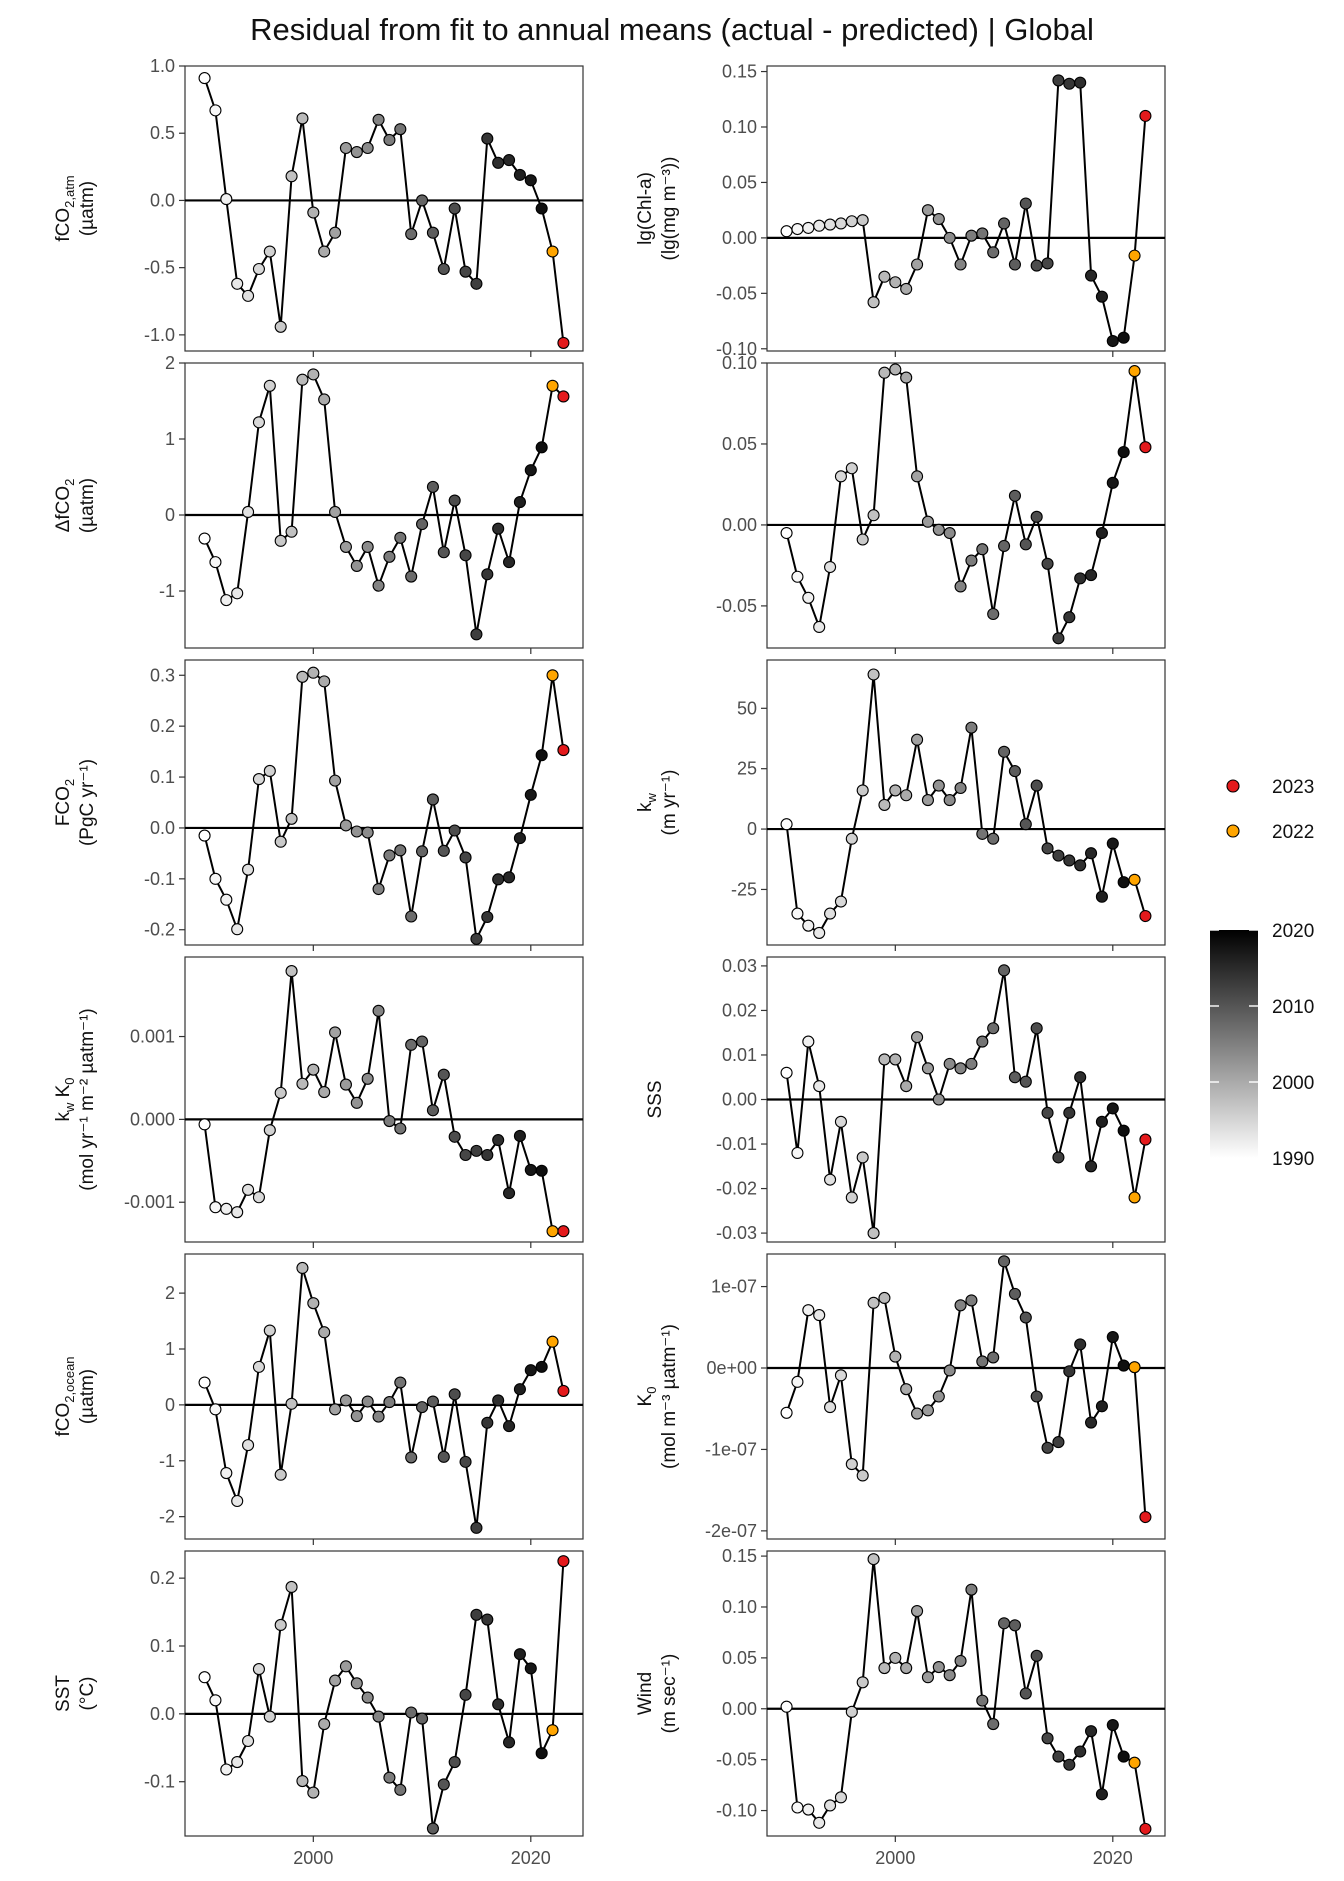 This screenshot has height=1881, width=1344. What do you see at coordinates (162, 200) in the screenshot?
I see `y-tick-label: 0.0` at bounding box center [162, 200].